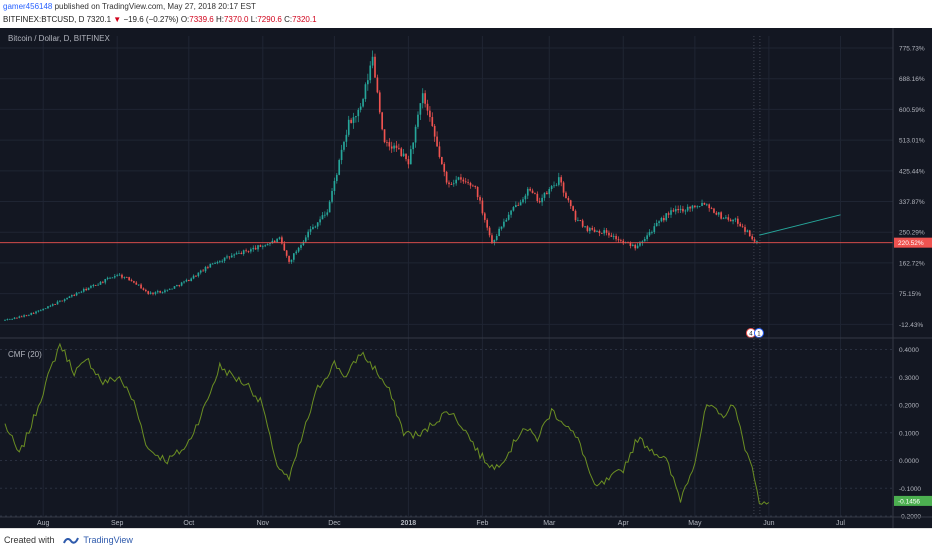  What do you see at coordinates (751, 335) in the screenshot?
I see `event-badge-label: 4` at bounding box center [751, 335].